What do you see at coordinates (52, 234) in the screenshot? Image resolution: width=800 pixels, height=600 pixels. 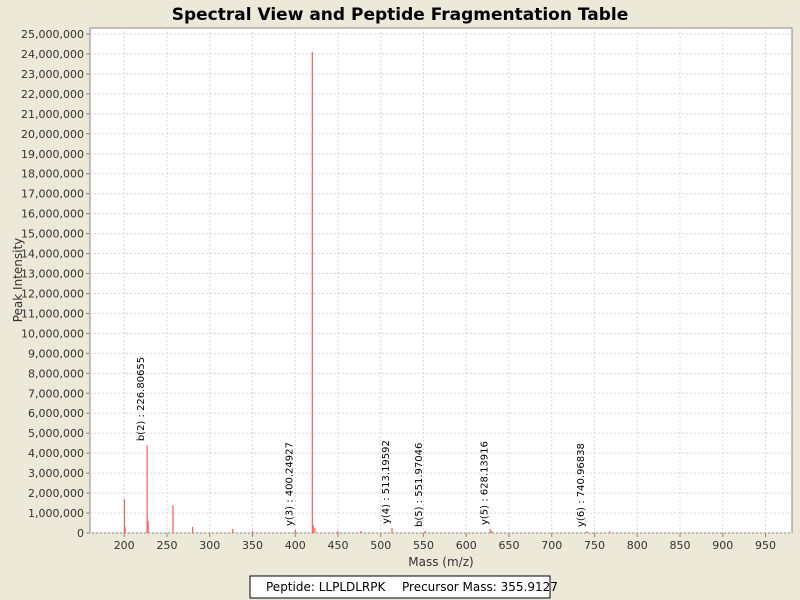 I see `y-tick-label: 15,000,000` at bounding box center [52, 234].